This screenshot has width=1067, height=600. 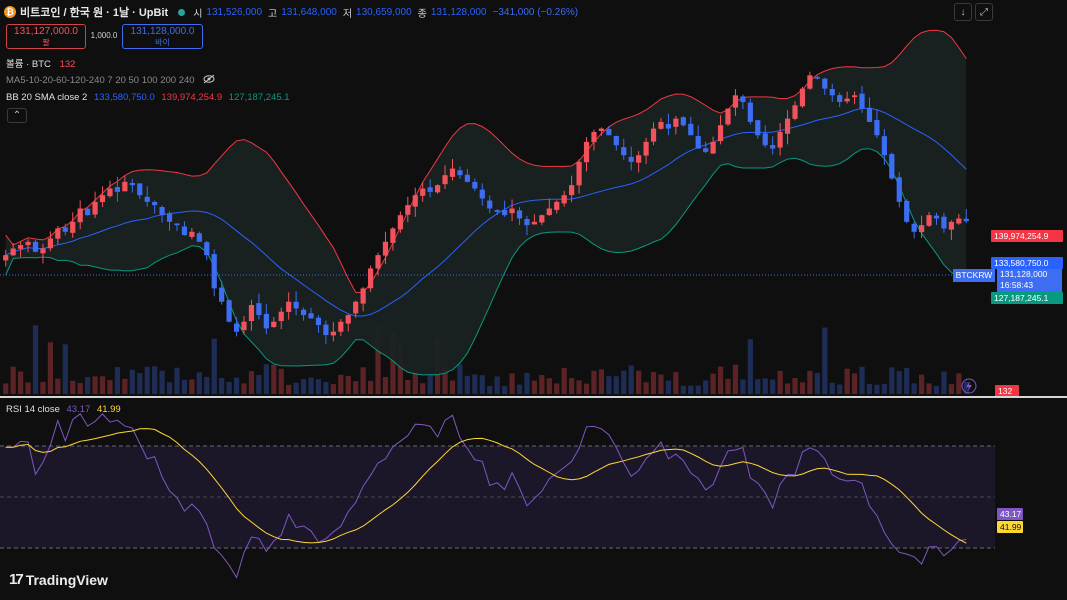 What do you see at coordinates (100, 80) in the screenshot?
I see `ma-legend-label: MA5-10-20-60-120-240 7 20 50 100 200 240` at bounding box center [100, 80].